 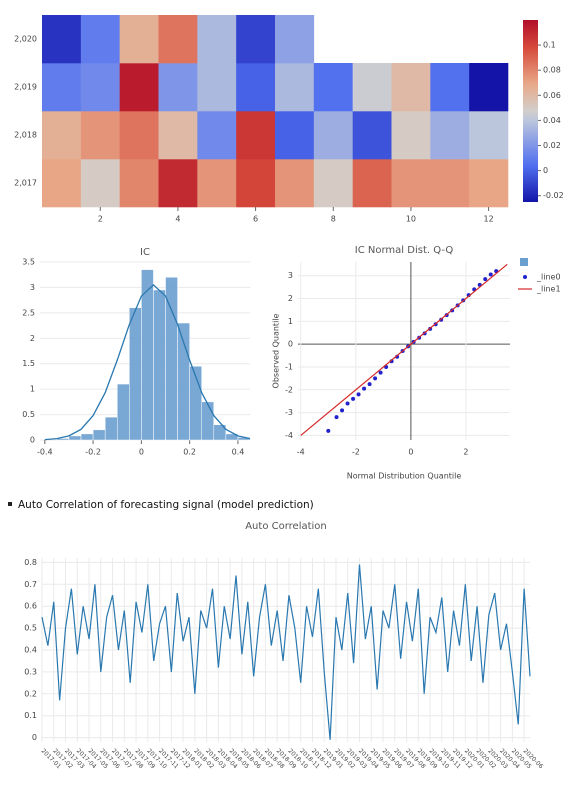 What do you see at coordinates (548, 277) in the screenshot?
I see `legend-label: _line0` at bounding box center [548, 277].